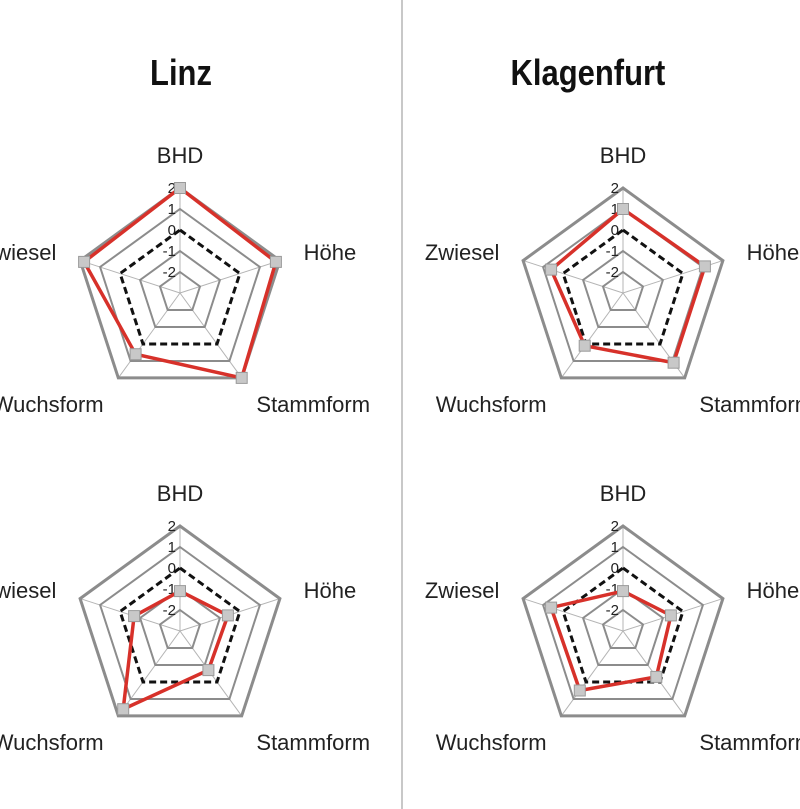 Image resolution: width=800 pixels, height=809 pixels. What do you see at coordinates (402, 404) in the screenshot?
I see `column-divider` at bounding box center [402, 404].